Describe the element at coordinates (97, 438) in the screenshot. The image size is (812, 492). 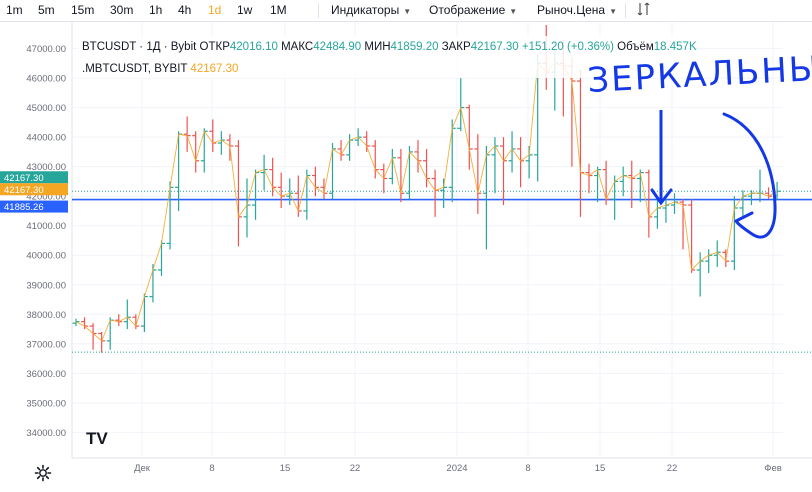
I see `tradingview-logo-icon: TV` at that location.